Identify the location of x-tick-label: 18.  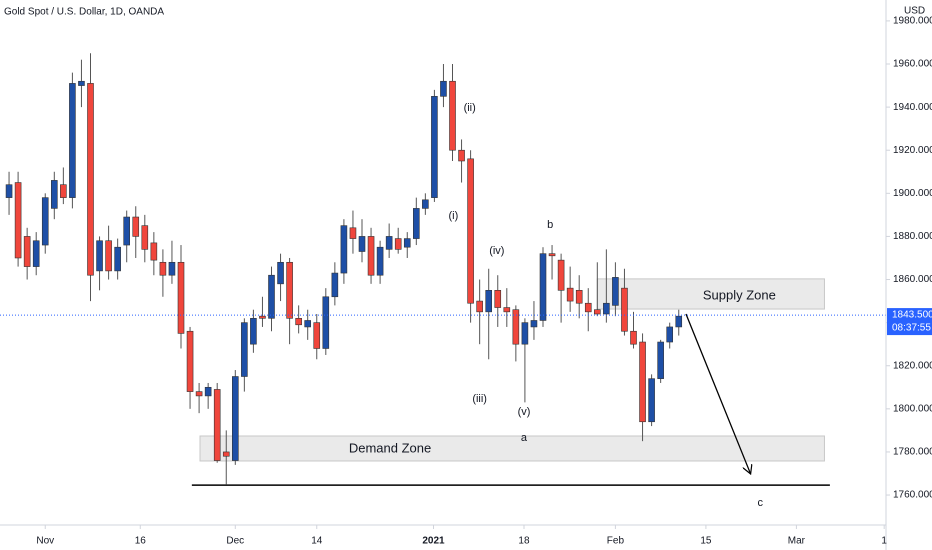
(524, 541).